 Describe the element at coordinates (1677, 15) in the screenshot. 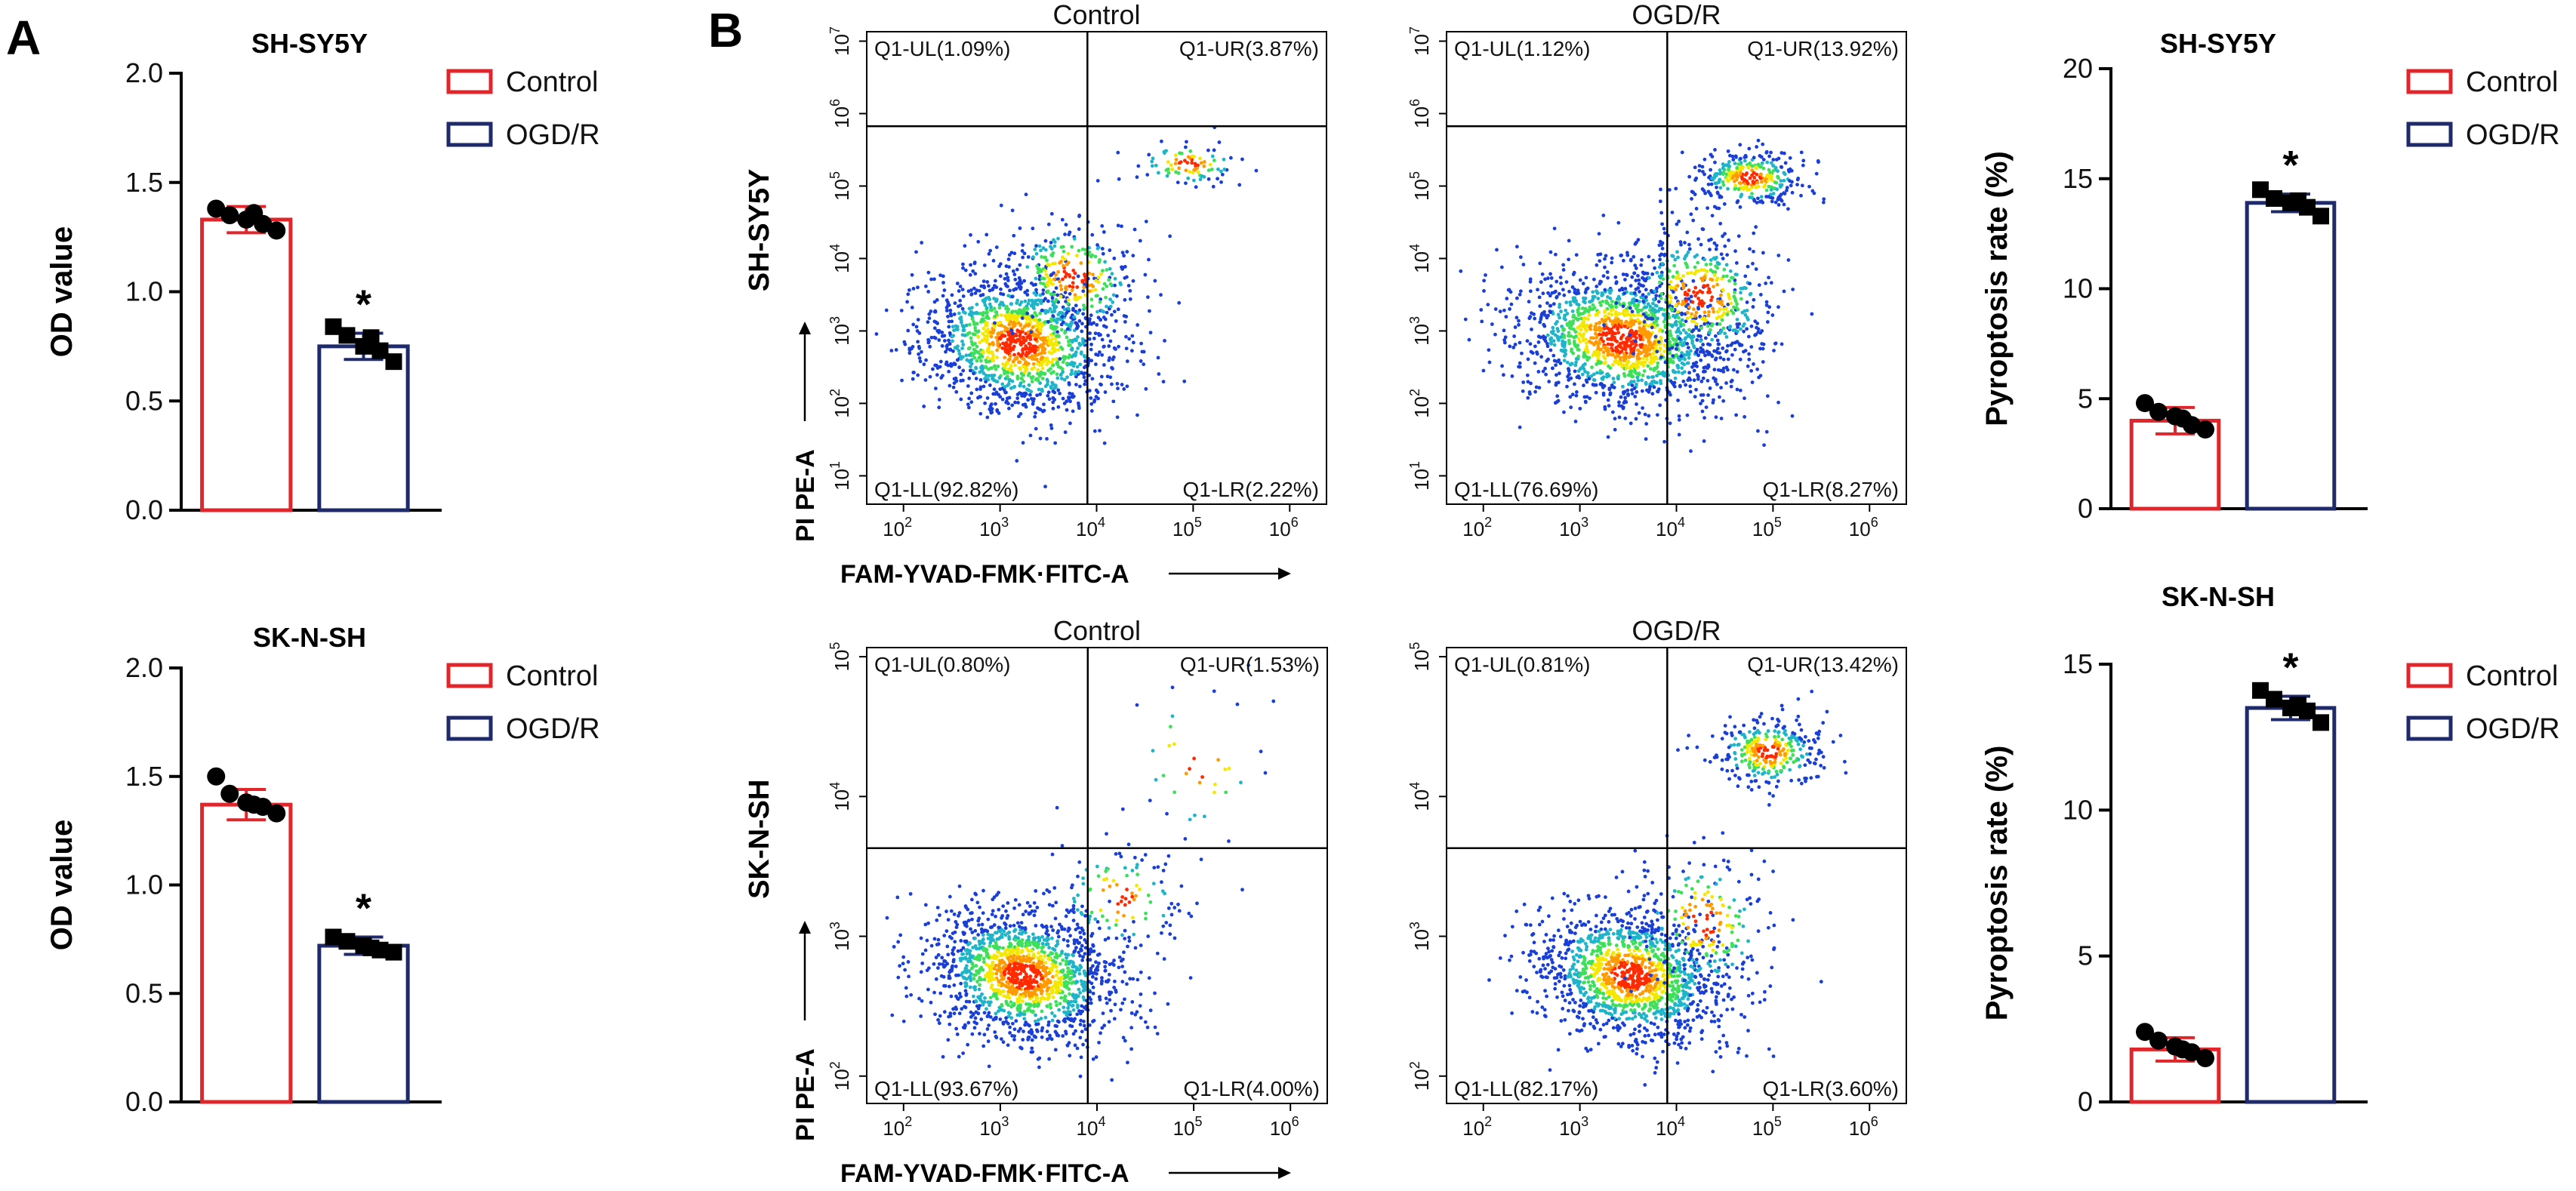

I see `plot-title: OGD/R` at that location.